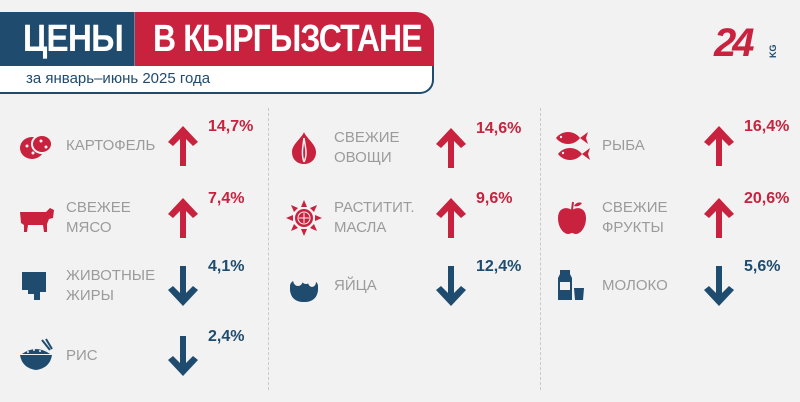  I want to click on item-value: 2,4%, so click(226, 336).